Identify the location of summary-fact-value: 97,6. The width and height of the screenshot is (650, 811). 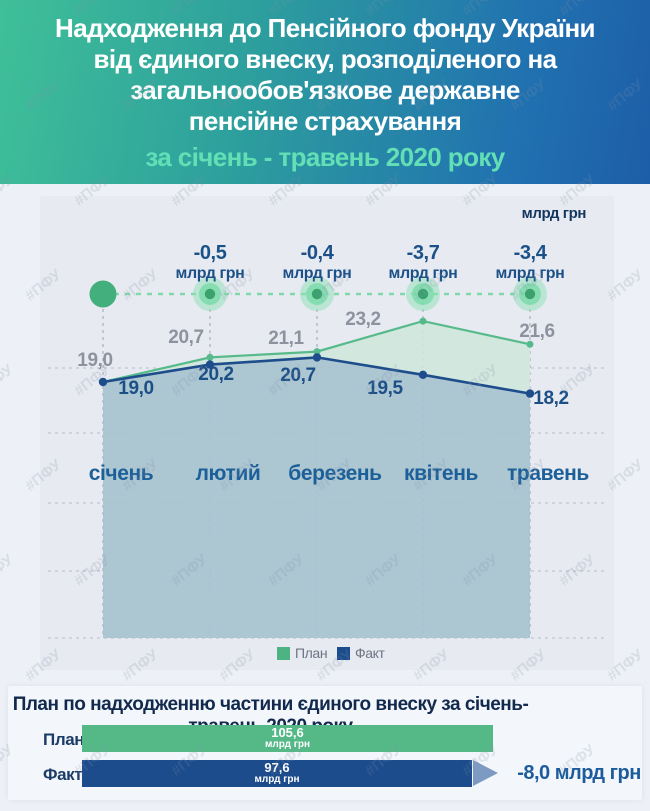
(277, 768).